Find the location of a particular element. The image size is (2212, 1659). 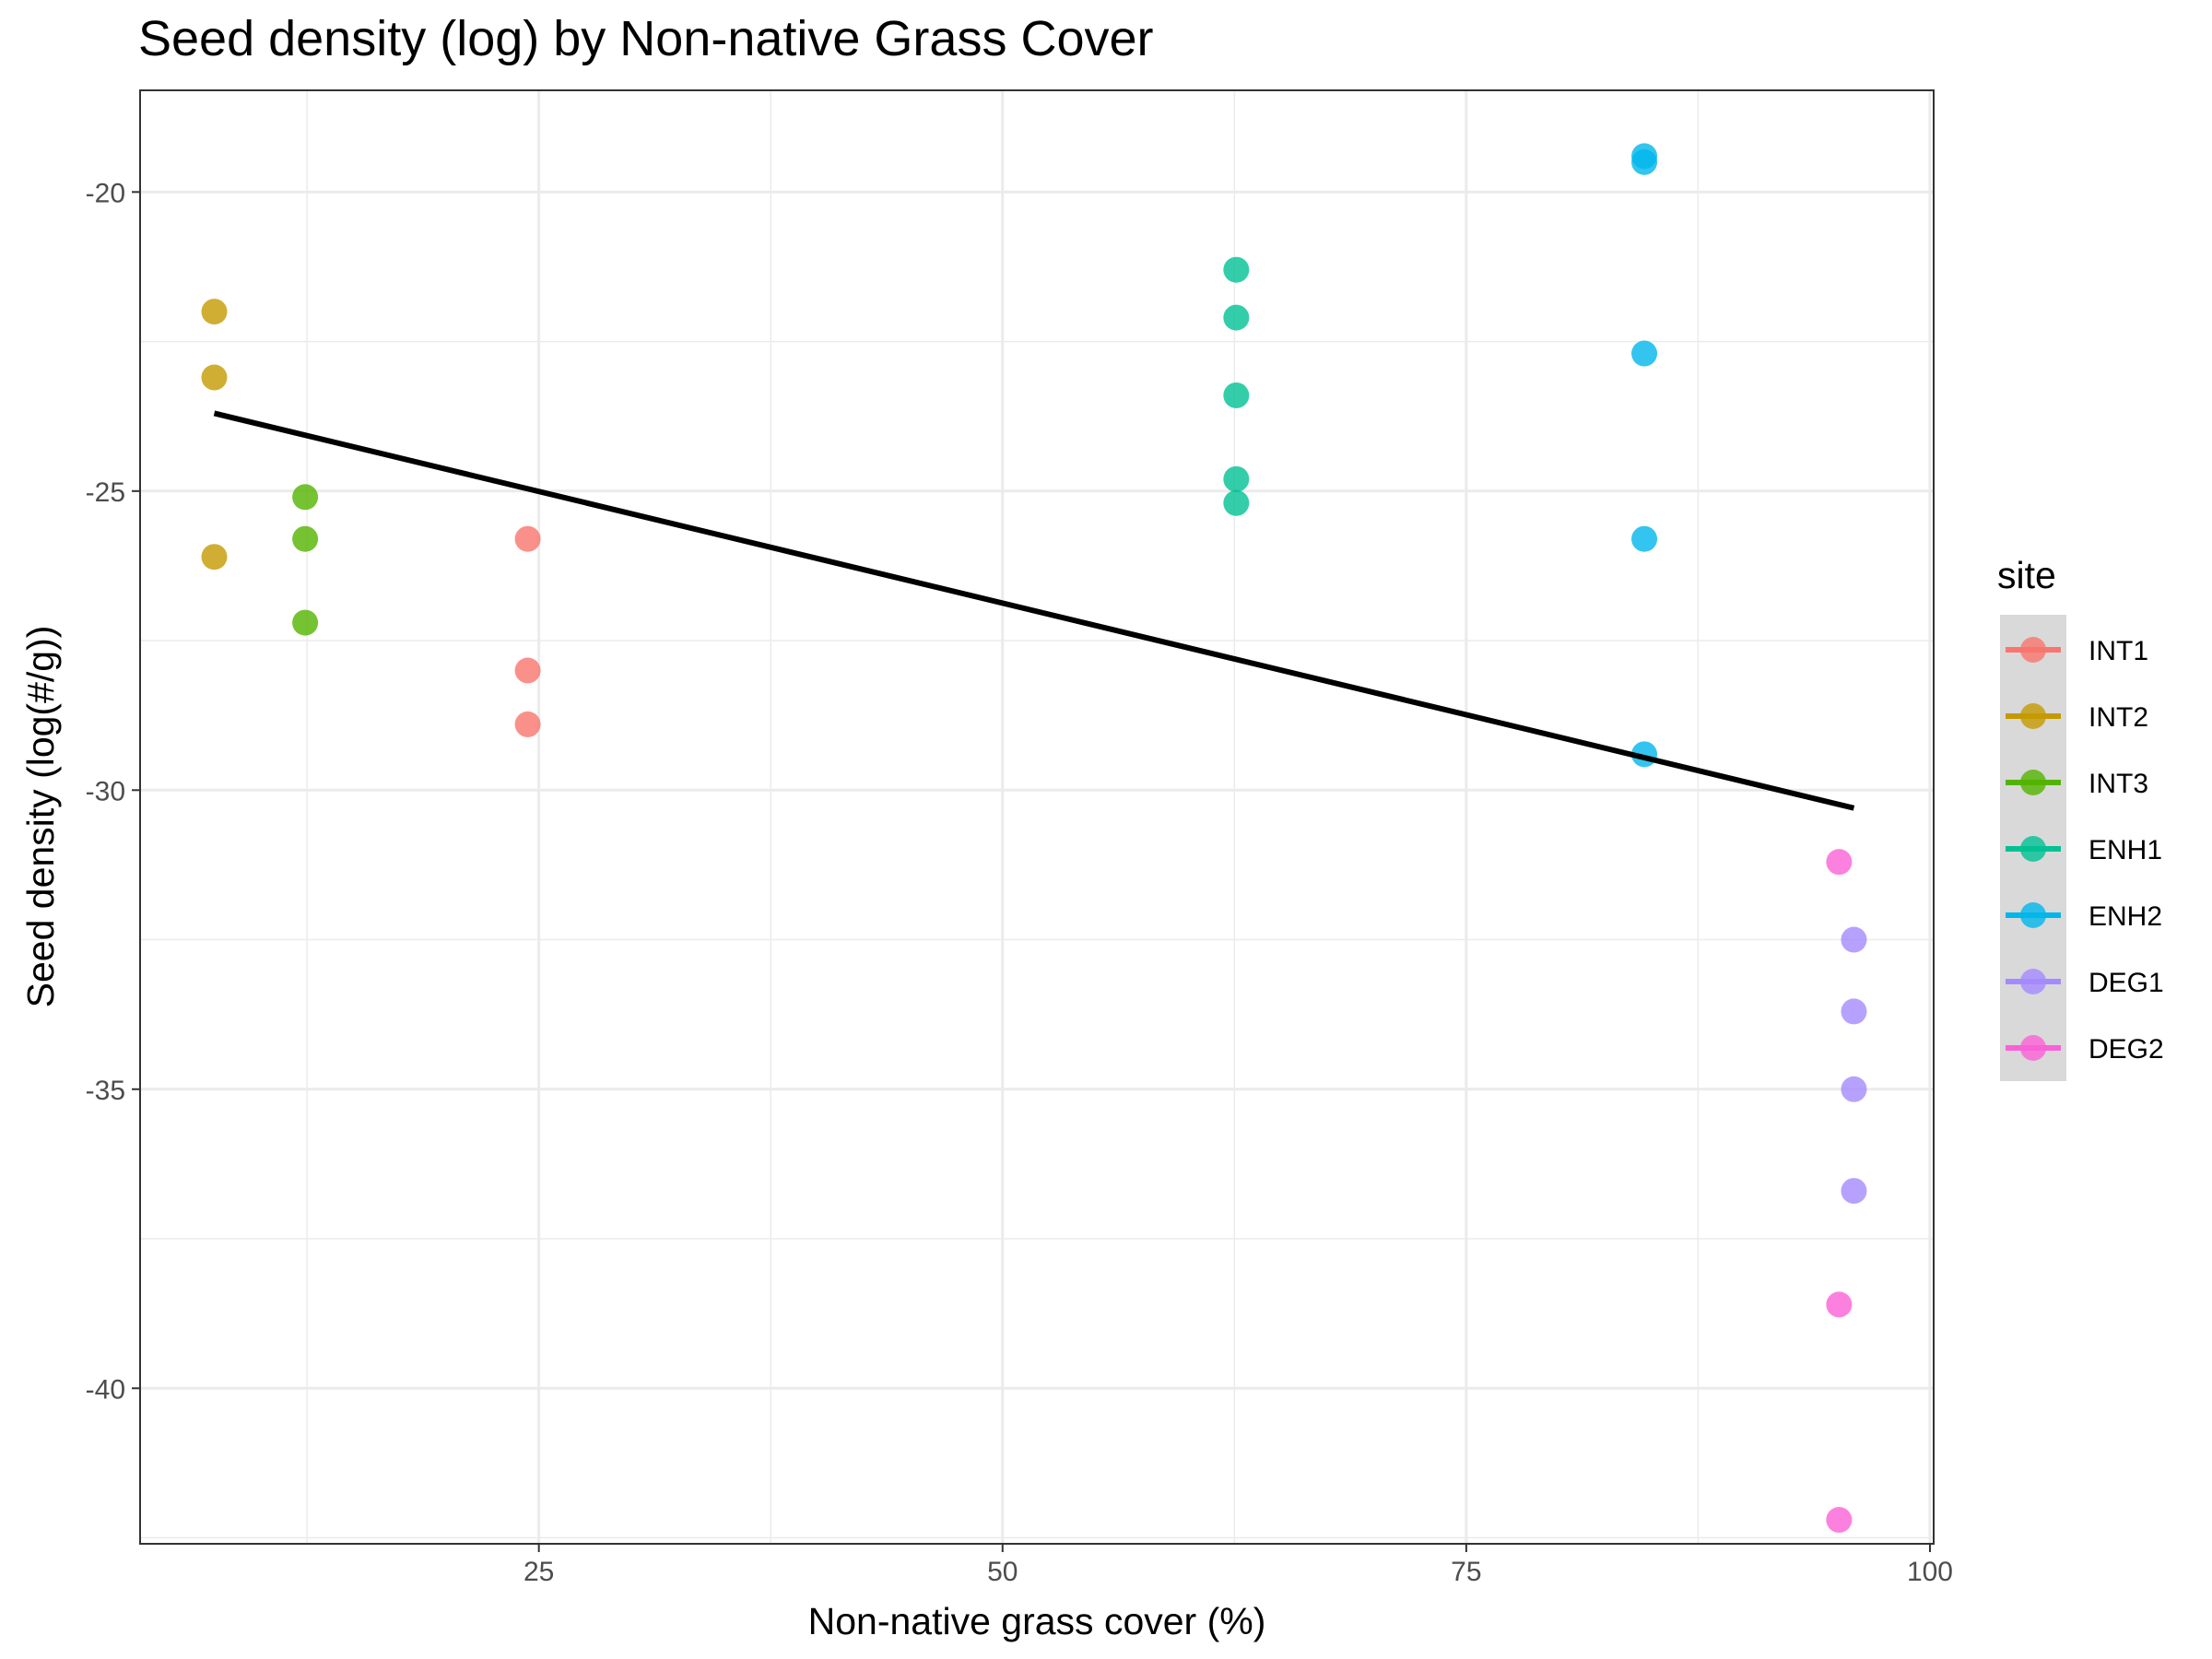

x-tick-label: 25 is located at coordinates (539, 1572).